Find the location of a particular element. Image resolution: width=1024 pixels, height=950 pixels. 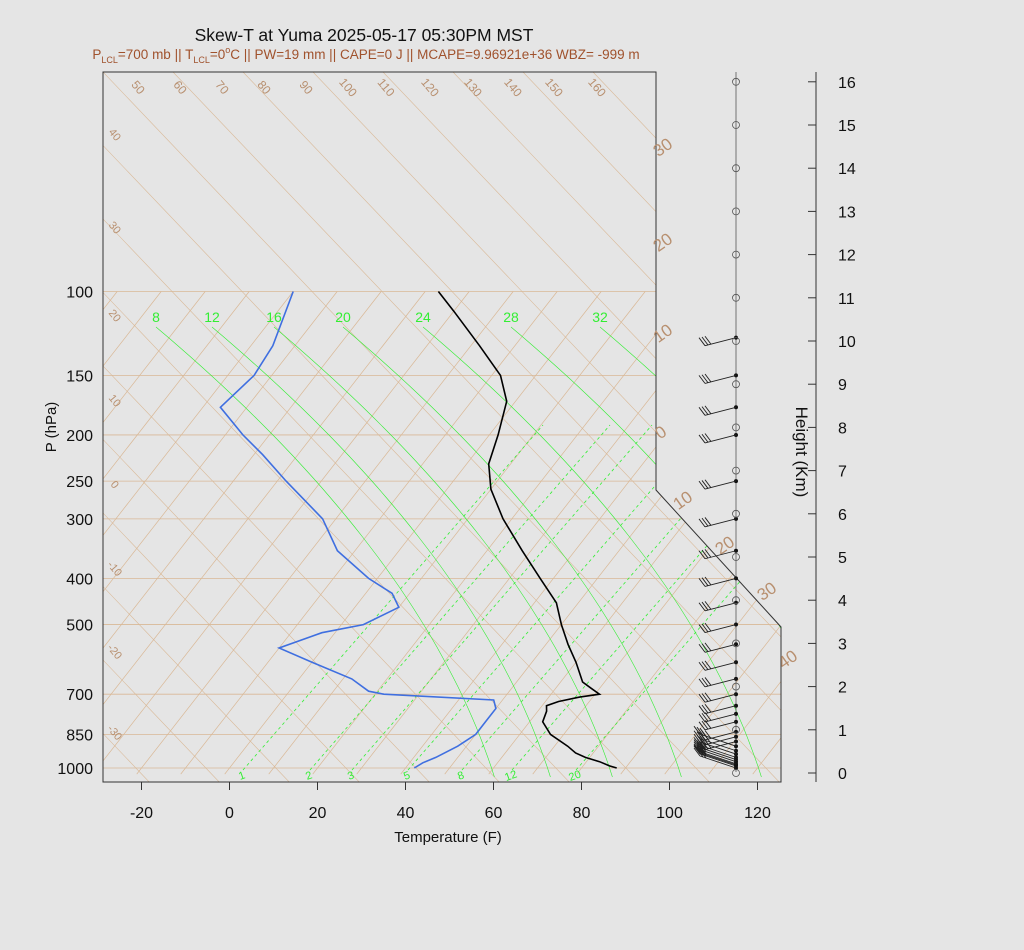

theta-e-label: 32 is located at coordinates (600, 317).